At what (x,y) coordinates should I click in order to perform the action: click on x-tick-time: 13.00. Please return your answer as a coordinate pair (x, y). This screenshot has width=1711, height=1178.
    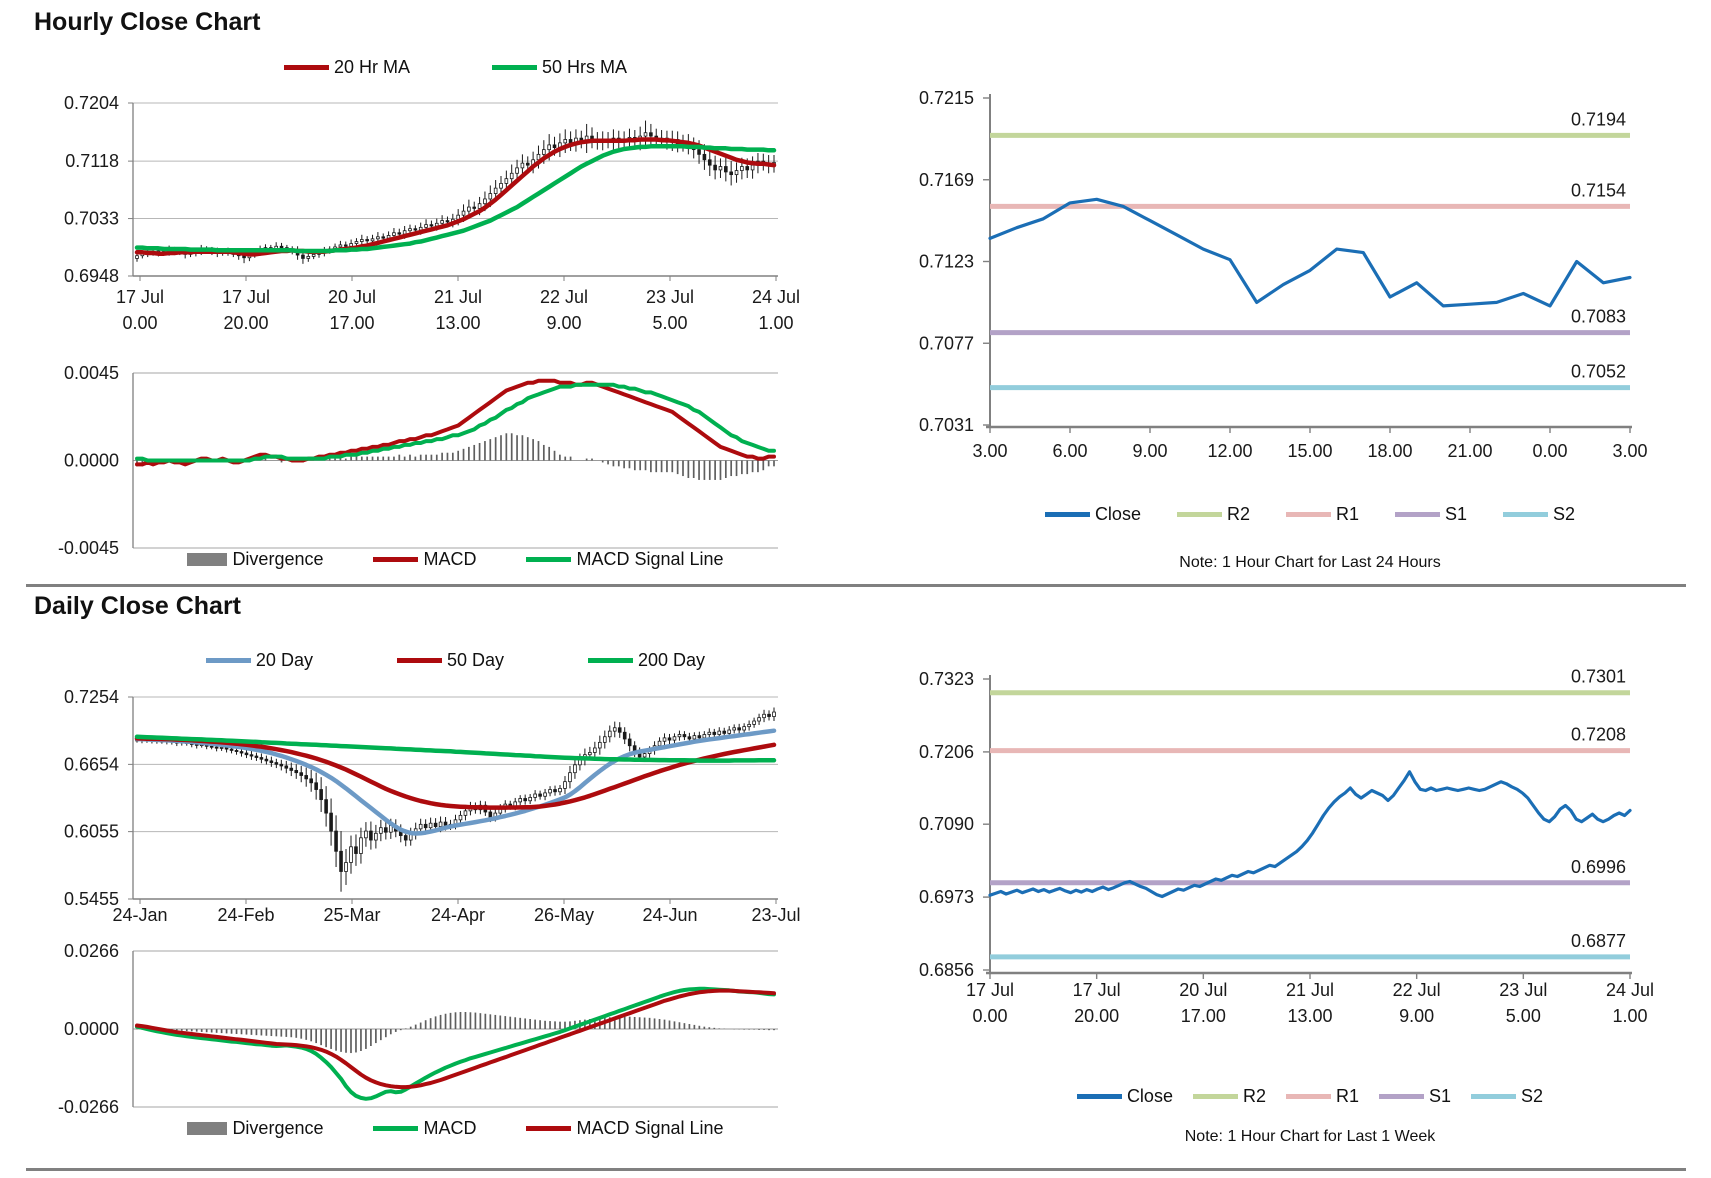
    Looking at the image, I should click on (1309, 1016).